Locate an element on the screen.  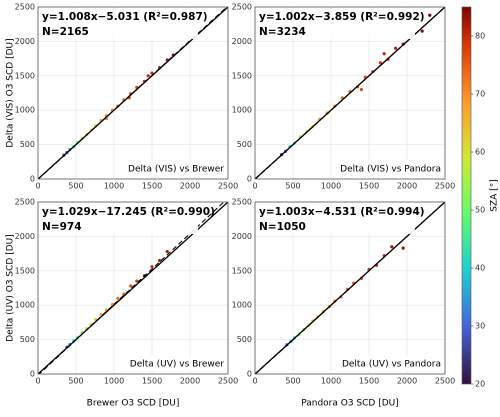
colorbar-tick-label: 30 is located at coordinates (480, 326).